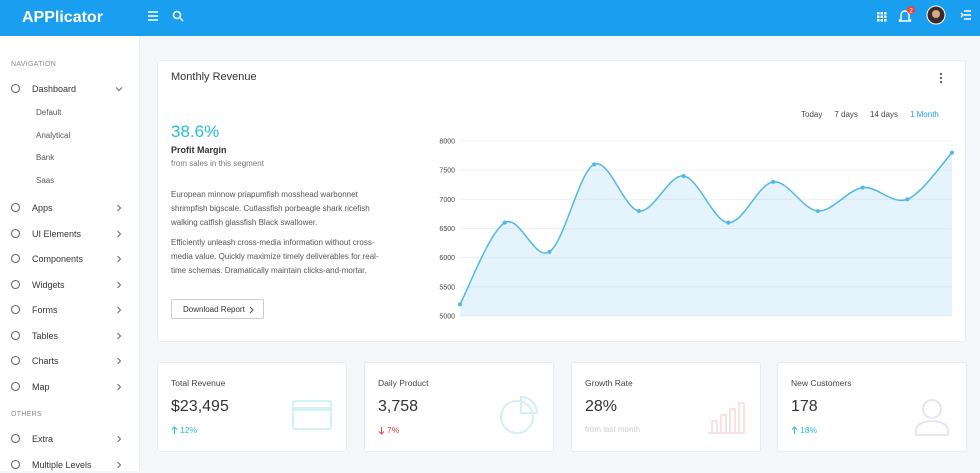 The image size is (980, 473). Describe the element at coordinates (53, 135) in the screenshot. I see `submenu-item: Analytical` at that location.